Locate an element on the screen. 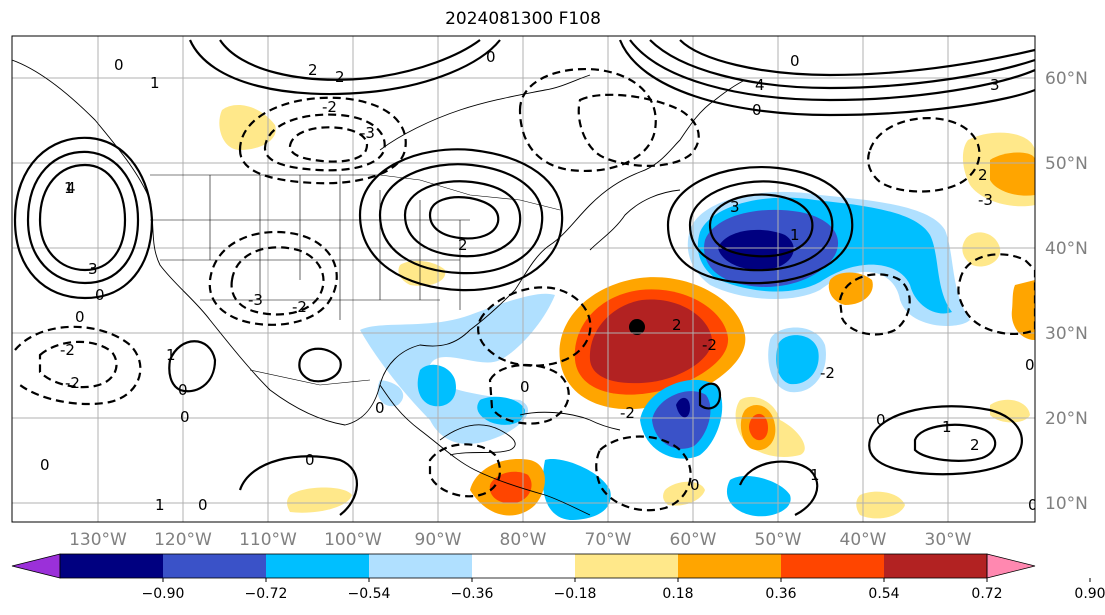  longitude-label: 90°W is located at coordinates (438, 540).